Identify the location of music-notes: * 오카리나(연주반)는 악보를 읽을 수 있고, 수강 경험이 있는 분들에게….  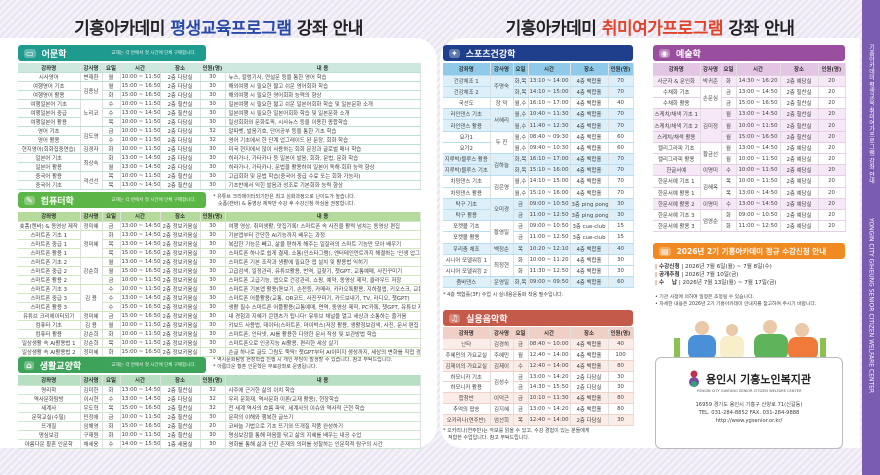
(516, 435).